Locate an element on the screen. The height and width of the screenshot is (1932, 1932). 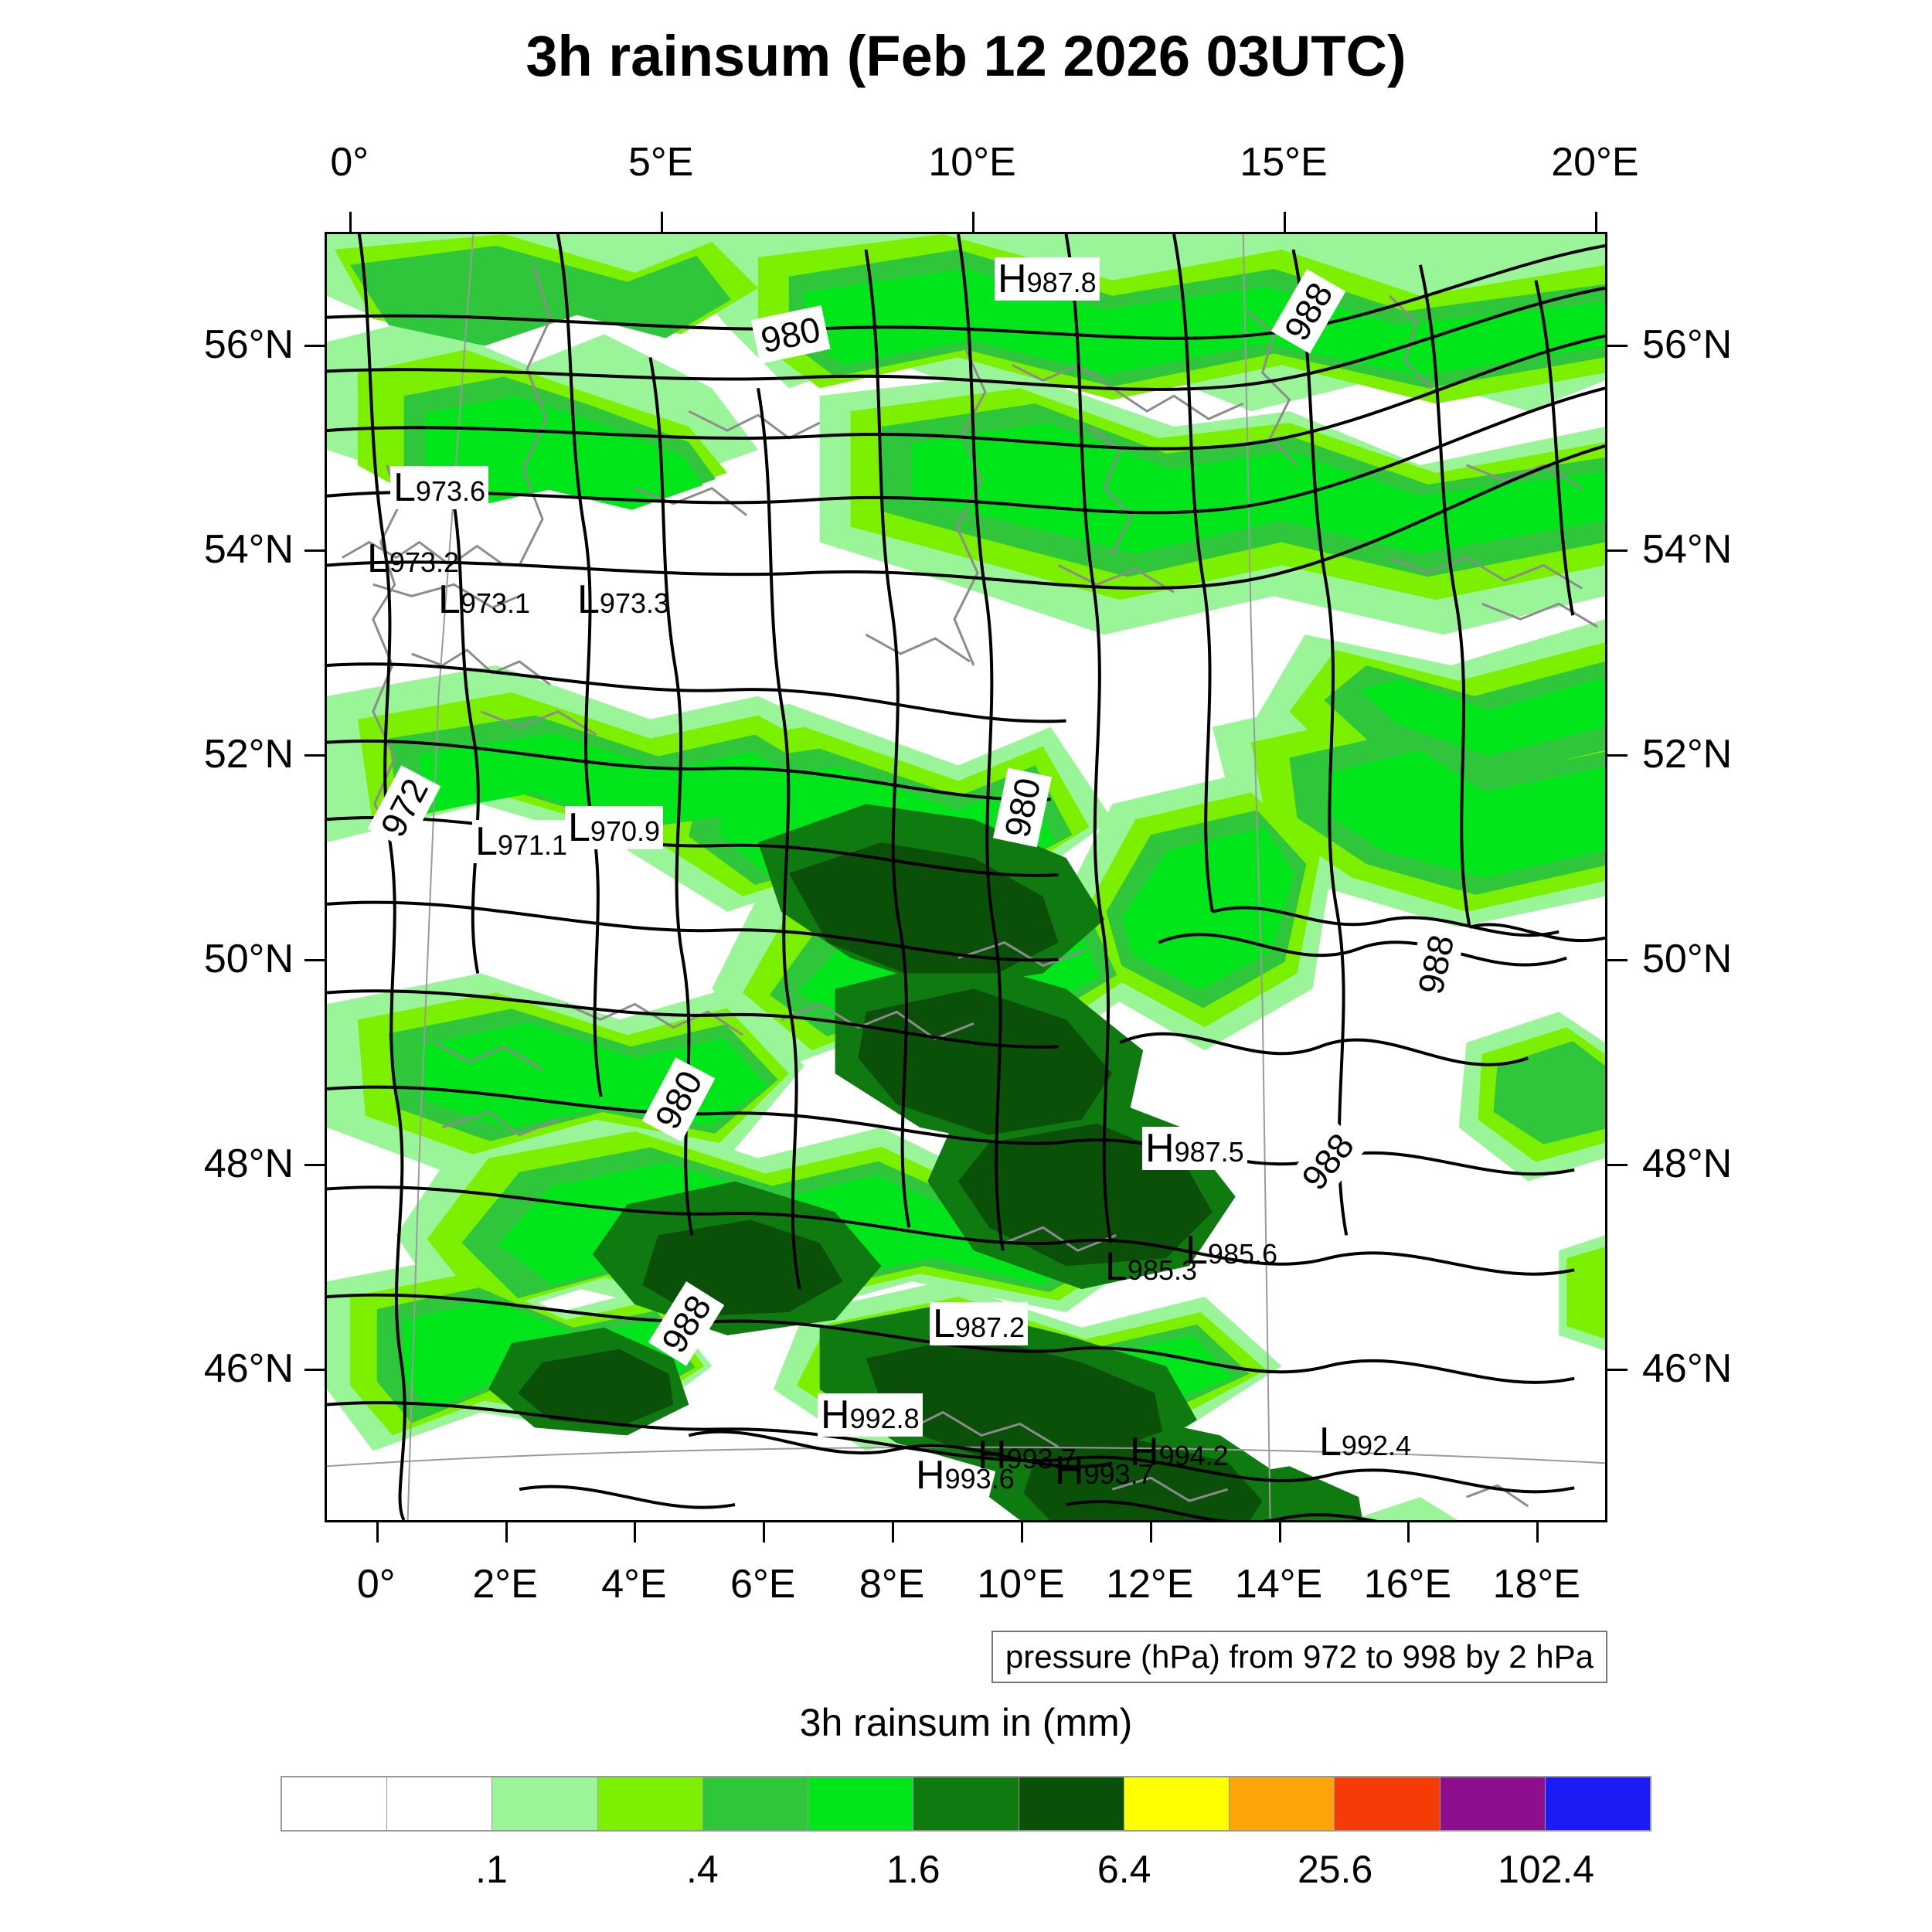
colorbar-tick-label: .4 is located at coordinates (702, 1870).